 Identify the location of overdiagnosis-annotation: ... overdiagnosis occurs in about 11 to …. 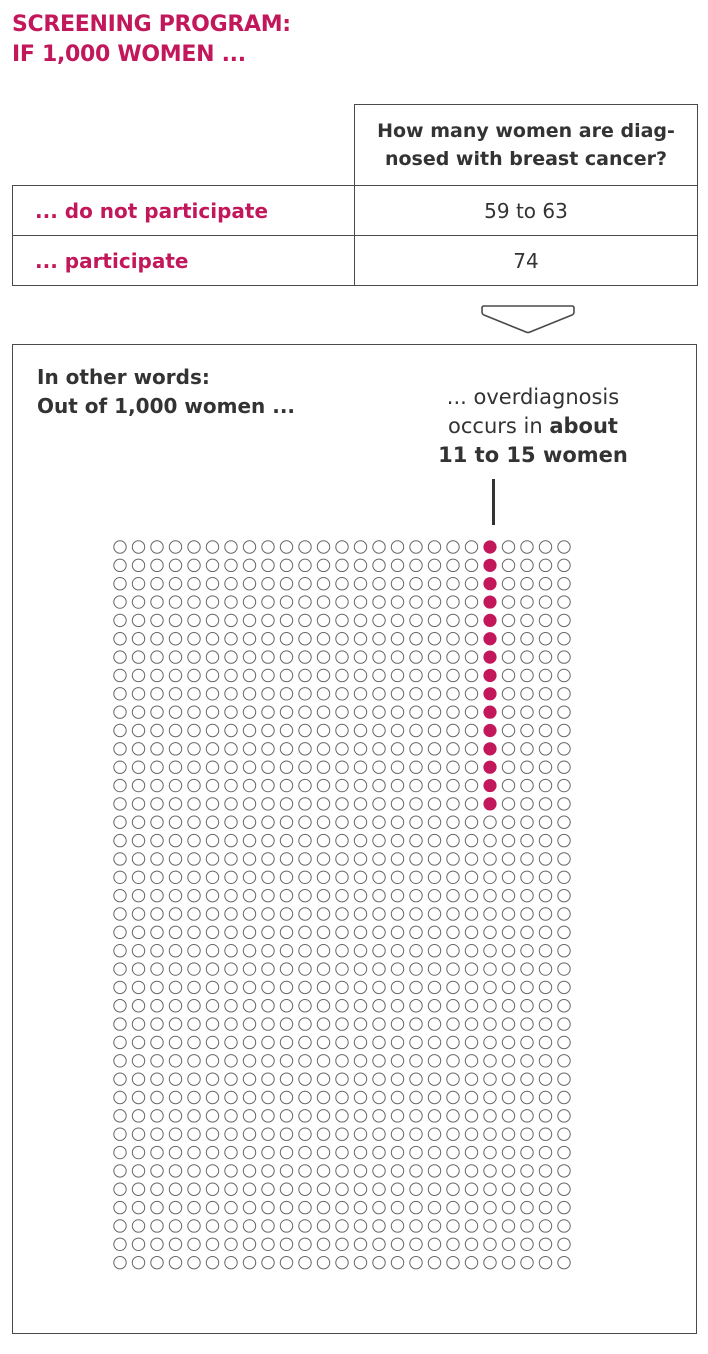
(533, 426).